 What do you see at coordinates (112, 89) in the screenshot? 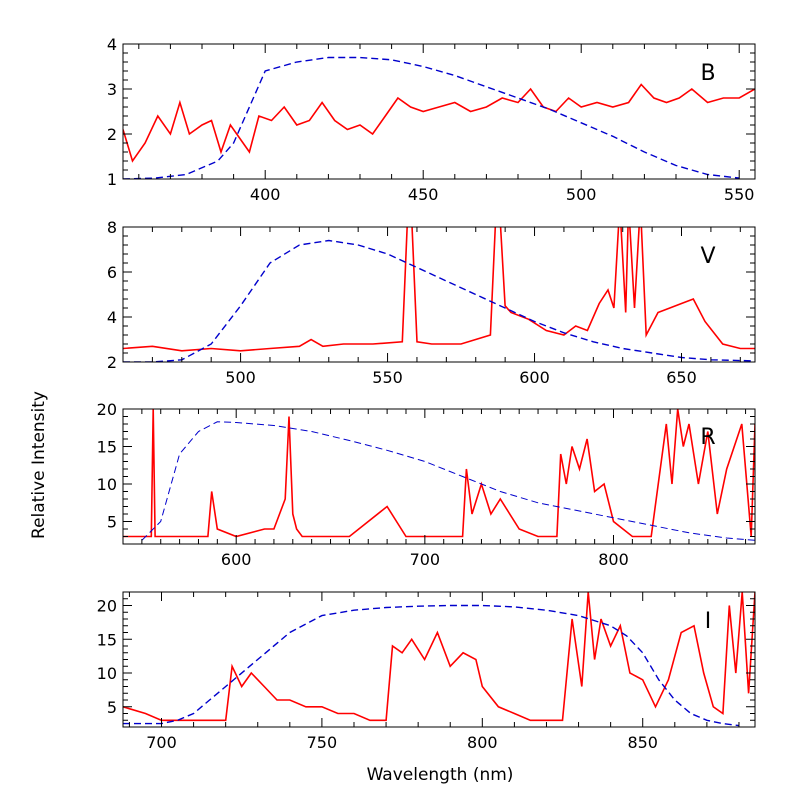
I see `y-tick-label: 3` at bounding box center [112, 89].